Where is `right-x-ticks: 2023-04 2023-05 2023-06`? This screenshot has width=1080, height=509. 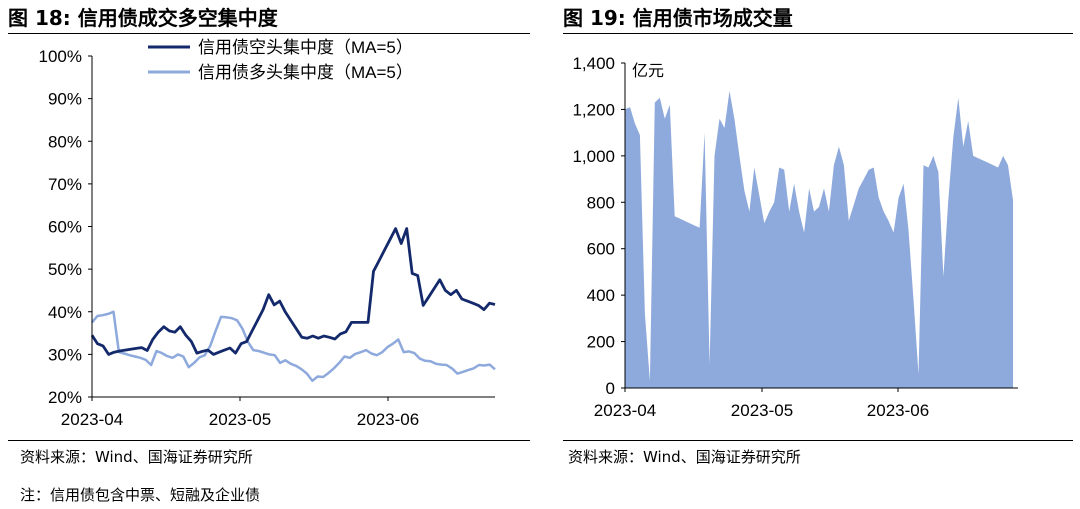 right-x-ticks: 2023-04 2023-05 2023-06 is located at coordinates (761, 404).